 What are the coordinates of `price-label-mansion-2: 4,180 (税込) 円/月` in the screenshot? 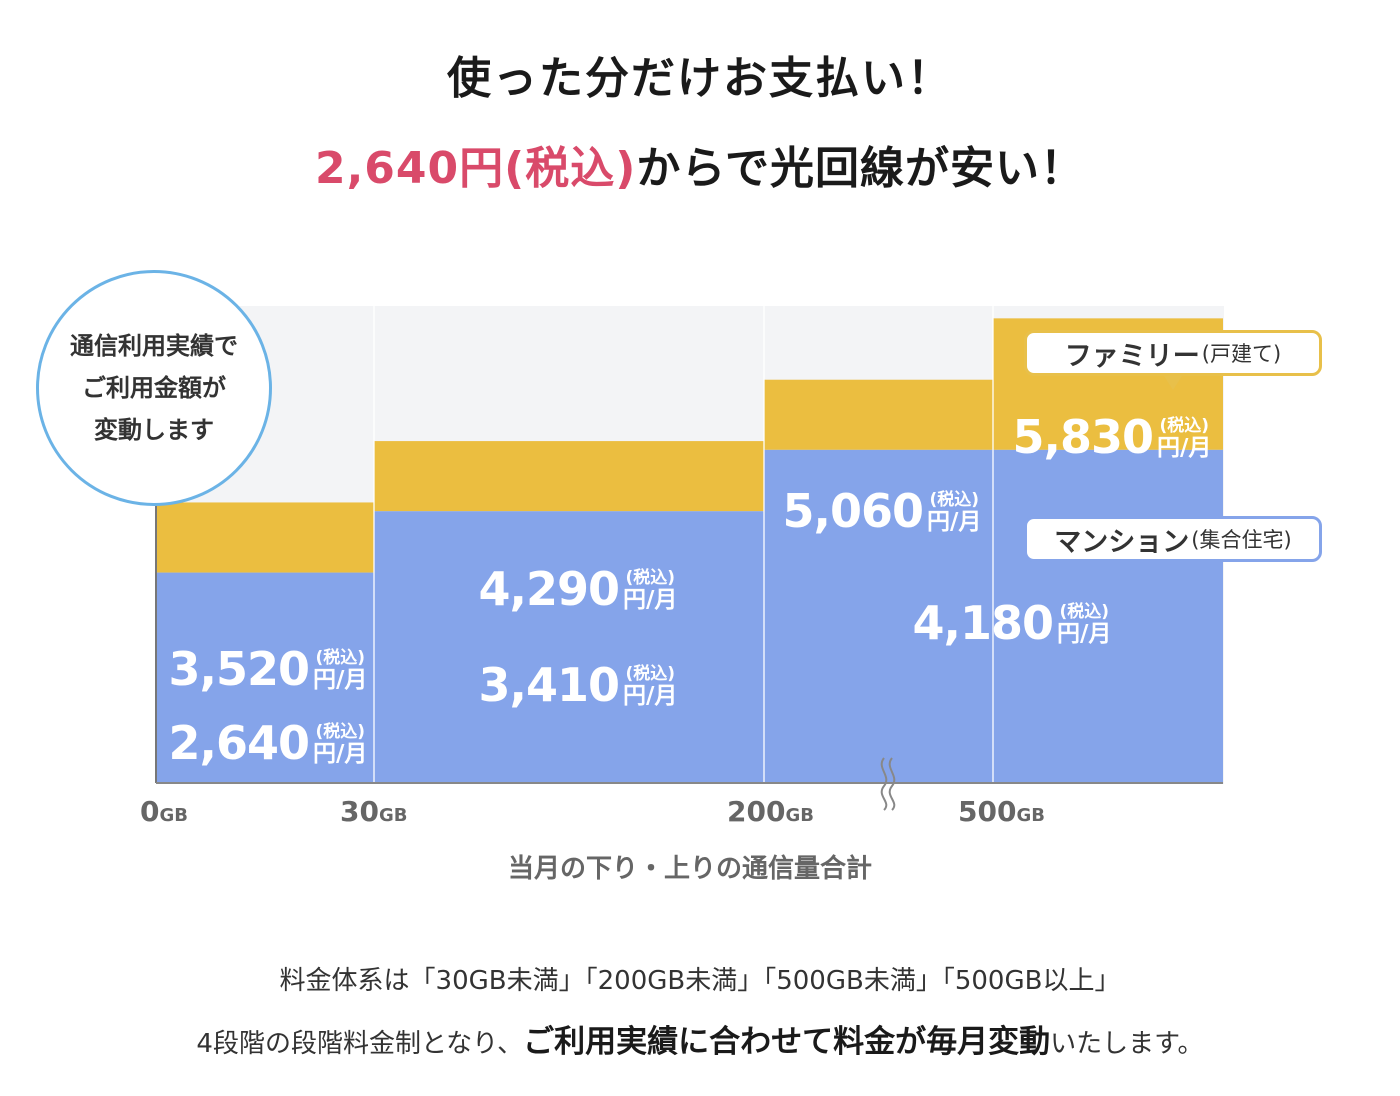 It's located at (1012, 623).